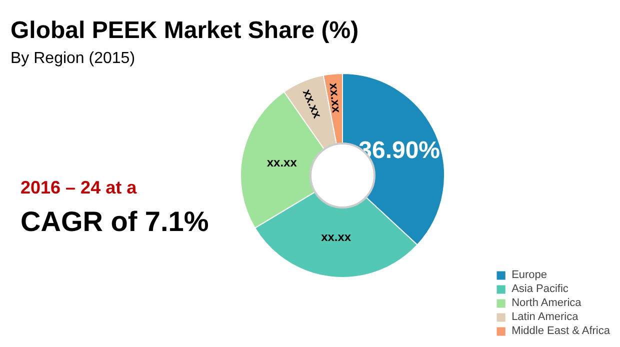  Describe the element at coordinates (530, 275) in the screenshot. I see `legend-label: Europe` at that location.